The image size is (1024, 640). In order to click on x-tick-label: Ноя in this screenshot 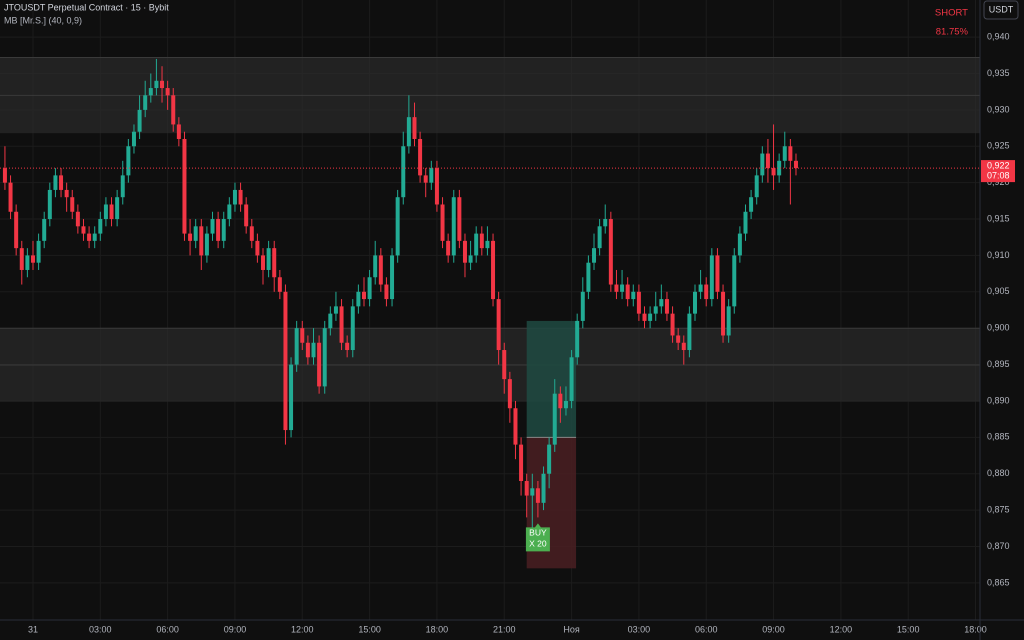, I will do `click(571, 629)`.